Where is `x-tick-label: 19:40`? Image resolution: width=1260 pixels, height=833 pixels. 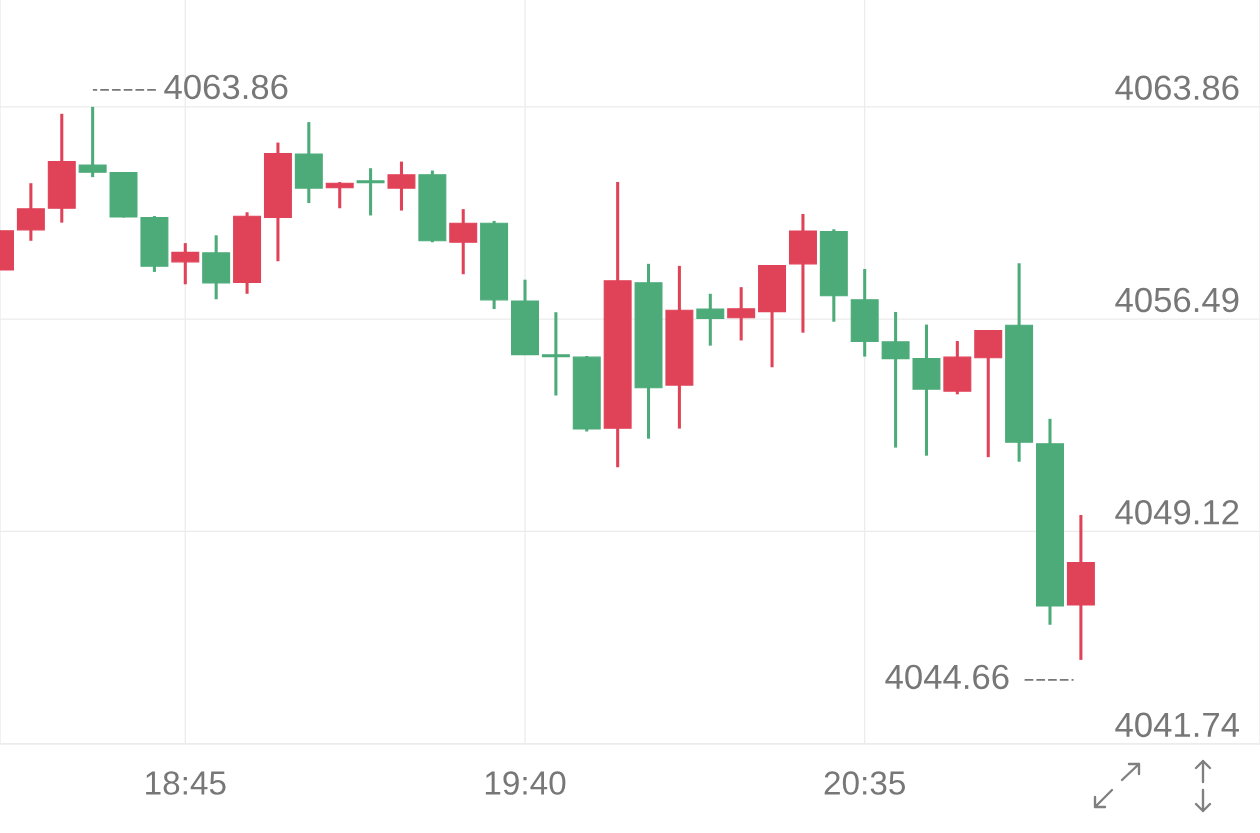
x-tick-label: 19:40 is located at coordinates (525, 783).